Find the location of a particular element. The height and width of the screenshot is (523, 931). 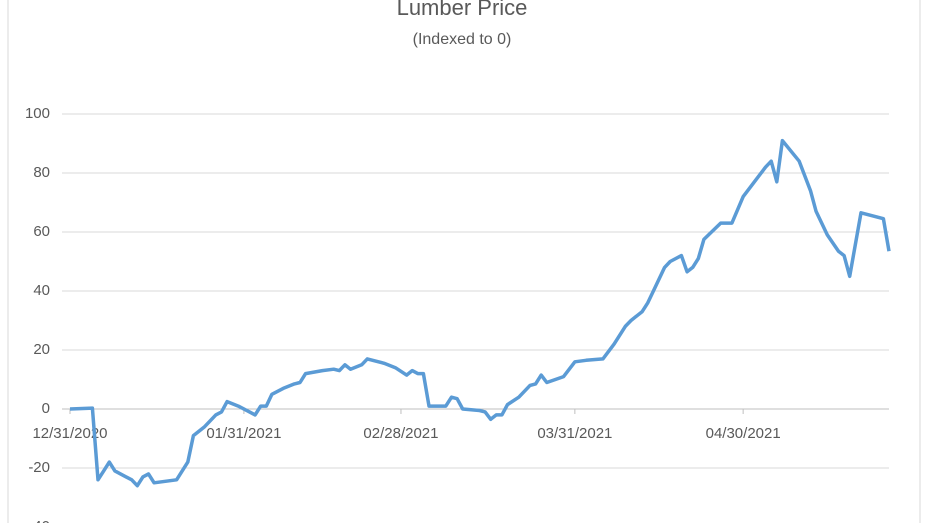

chart-subtitle: (Indexed to 0) is located at coordinates (462, 39).